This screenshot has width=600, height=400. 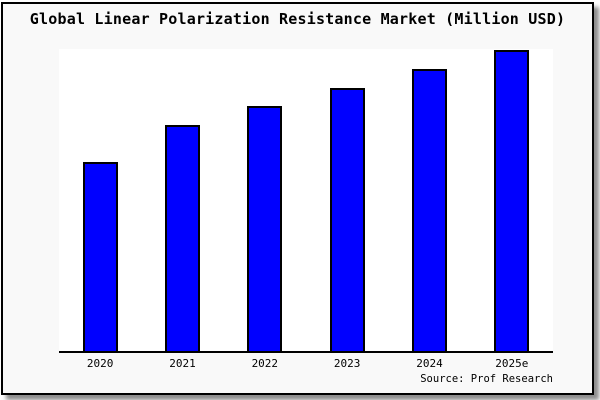 I want to click on x-tick-label-2024: 2024, so click(x=429, y=363).